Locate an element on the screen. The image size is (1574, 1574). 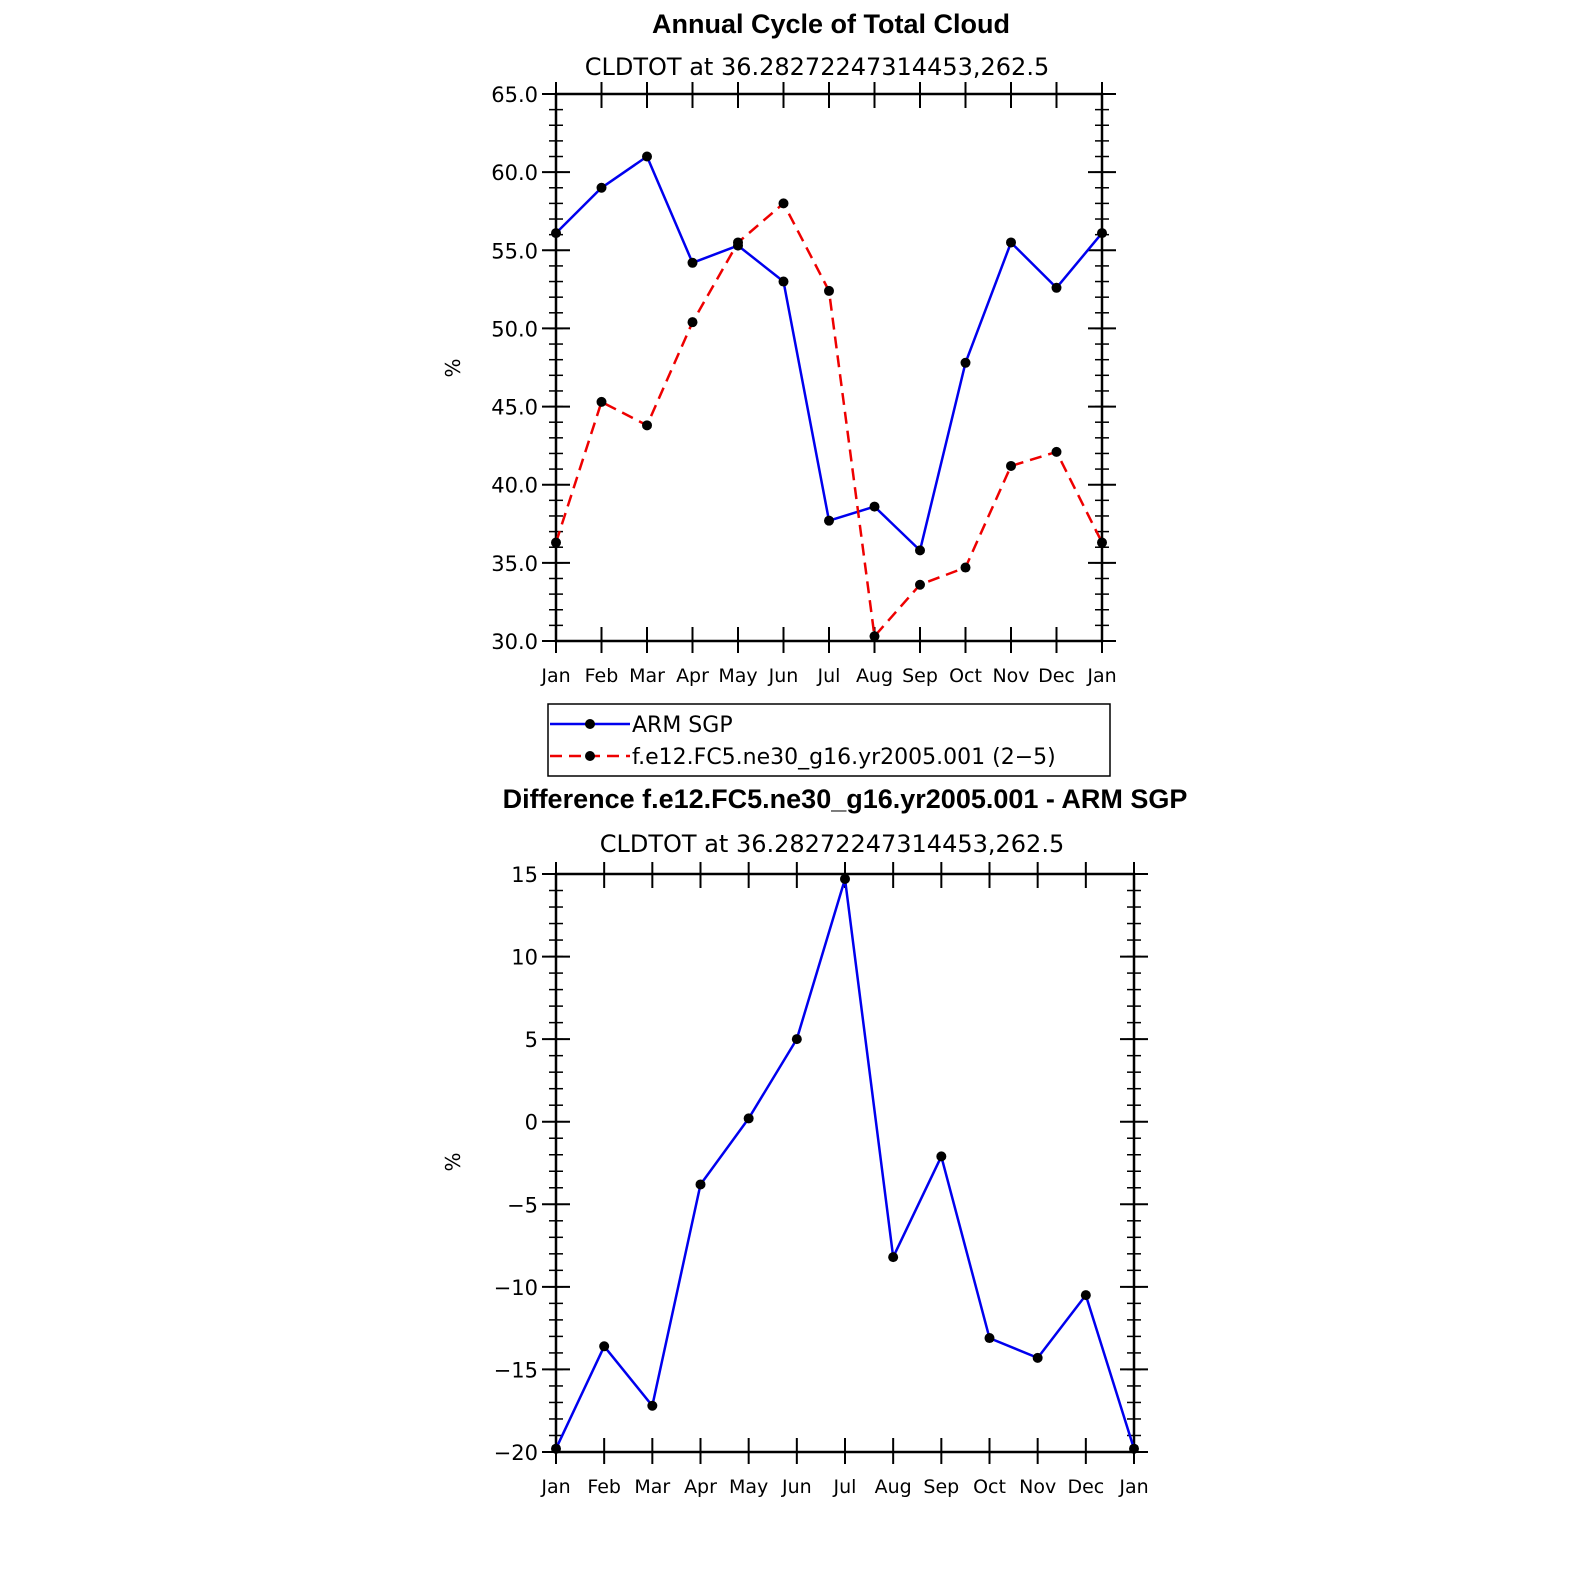
y-tick-label: 55.0 is located at coordinates (514, 251).